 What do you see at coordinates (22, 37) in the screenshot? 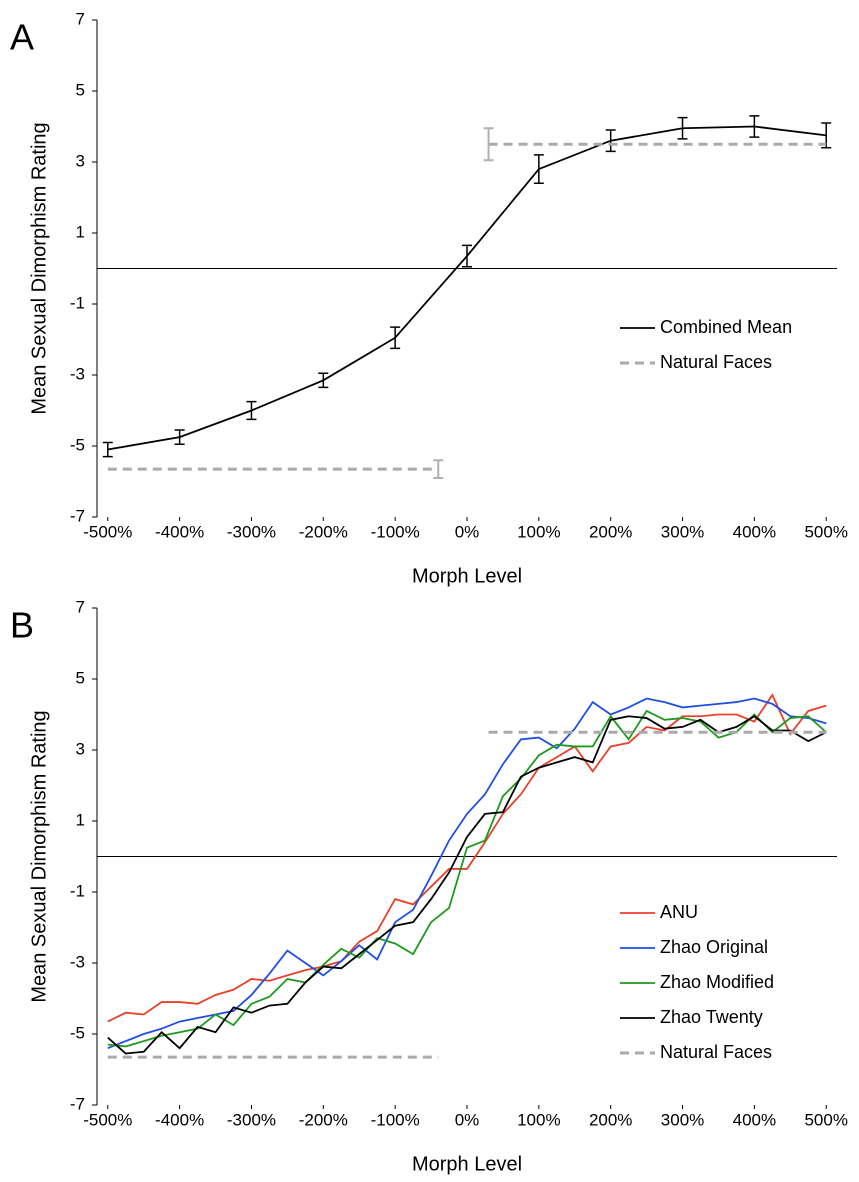
I see `panel-label: A` at bounding box center [22, 37].